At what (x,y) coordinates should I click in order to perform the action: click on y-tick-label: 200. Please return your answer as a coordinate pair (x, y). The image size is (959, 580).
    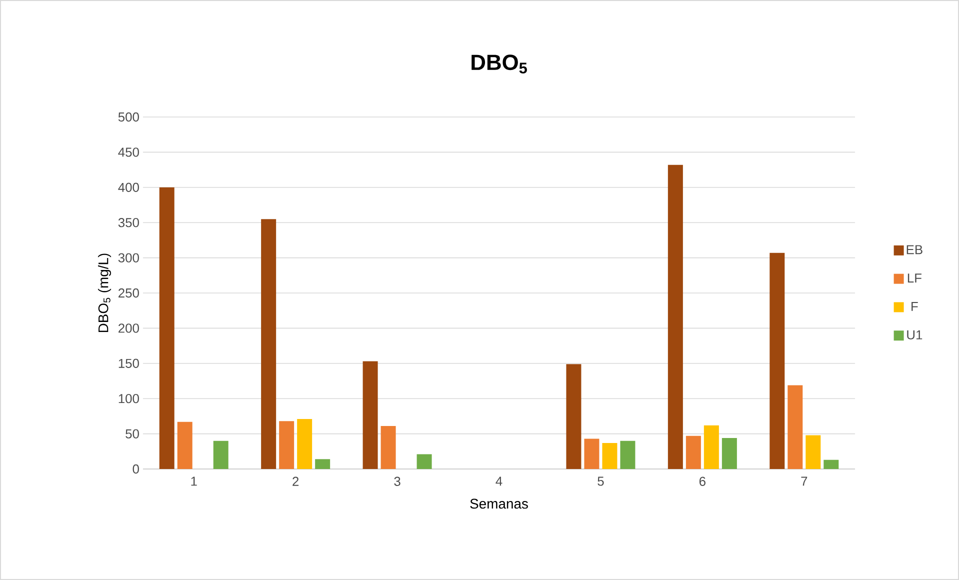
    Looking at the image, I should click on (128, 328).